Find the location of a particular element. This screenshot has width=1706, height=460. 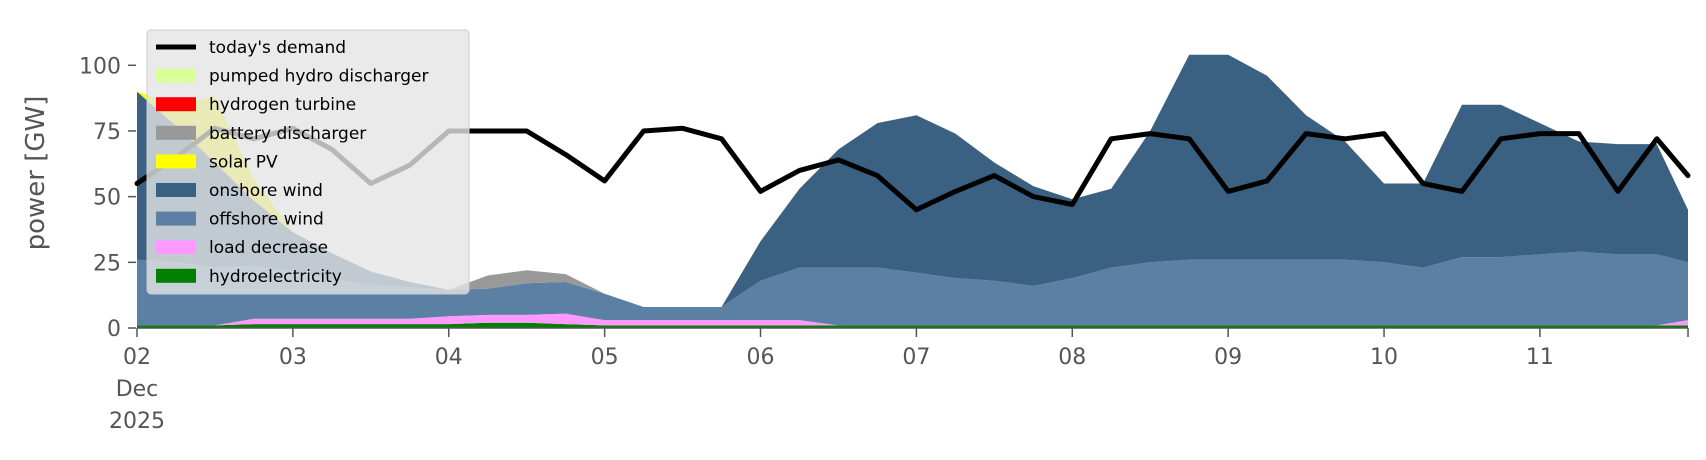

x-tick-label: 07 is located at coordinates (916, 357).